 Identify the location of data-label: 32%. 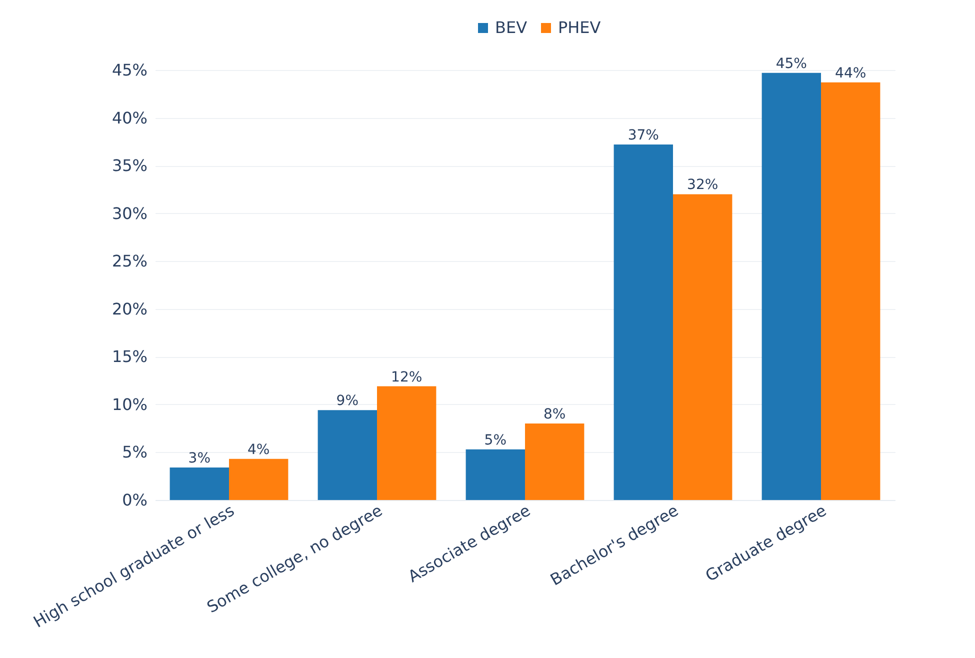
(702, 185).